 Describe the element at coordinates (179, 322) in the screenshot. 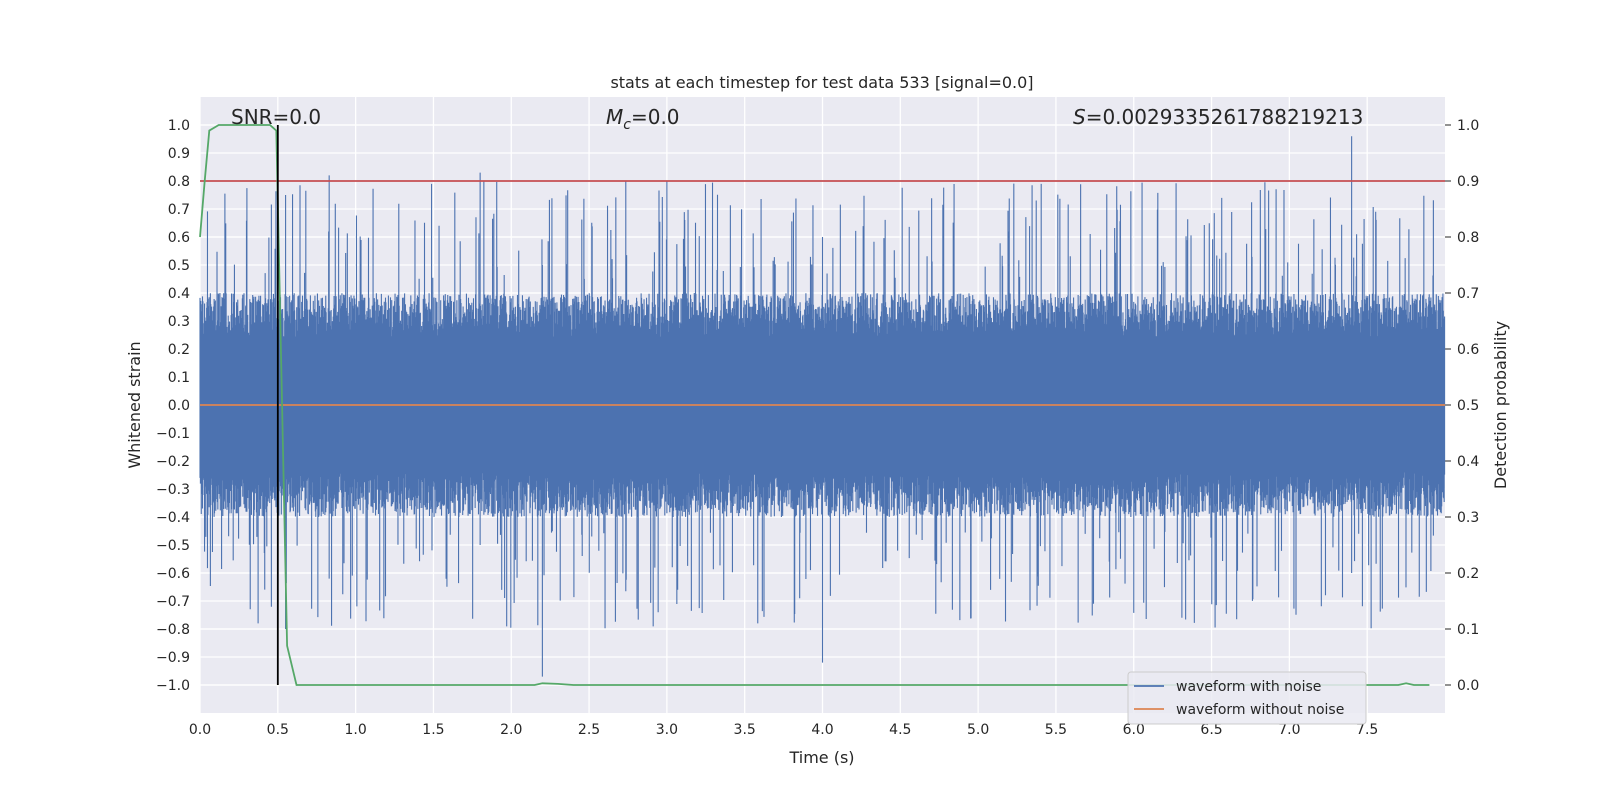

I see `y-tick-label: 0.3` at that location.